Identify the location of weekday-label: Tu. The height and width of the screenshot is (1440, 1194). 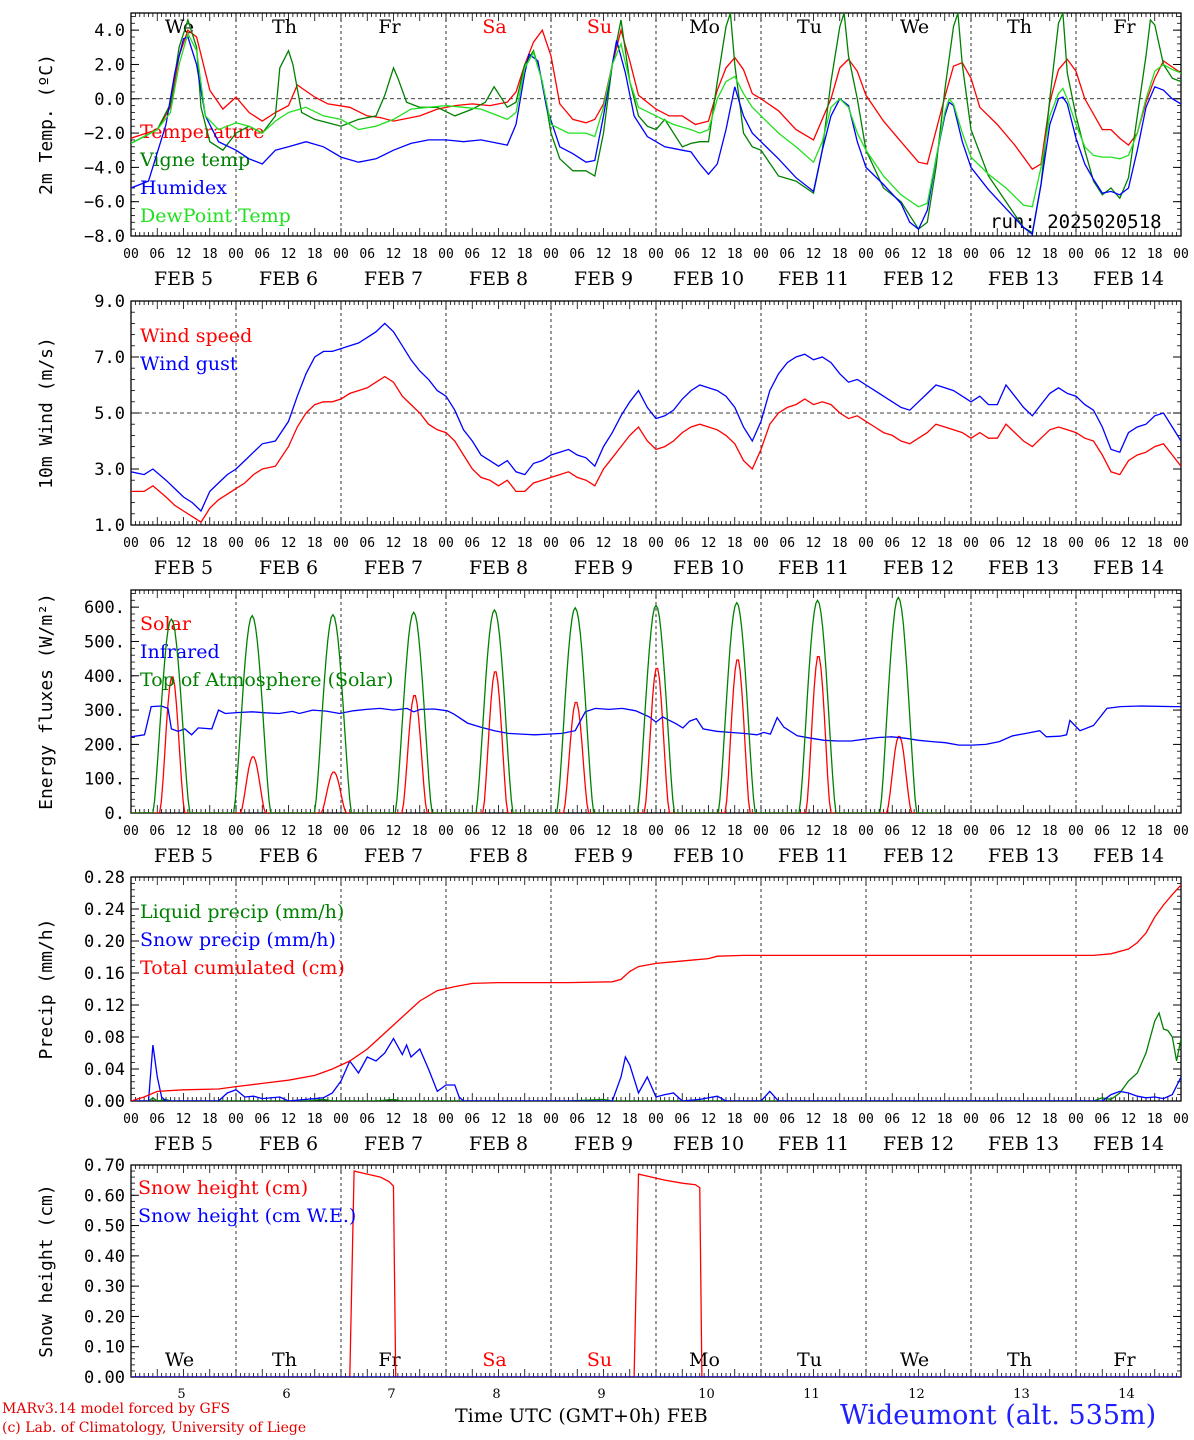
(809, 1360).